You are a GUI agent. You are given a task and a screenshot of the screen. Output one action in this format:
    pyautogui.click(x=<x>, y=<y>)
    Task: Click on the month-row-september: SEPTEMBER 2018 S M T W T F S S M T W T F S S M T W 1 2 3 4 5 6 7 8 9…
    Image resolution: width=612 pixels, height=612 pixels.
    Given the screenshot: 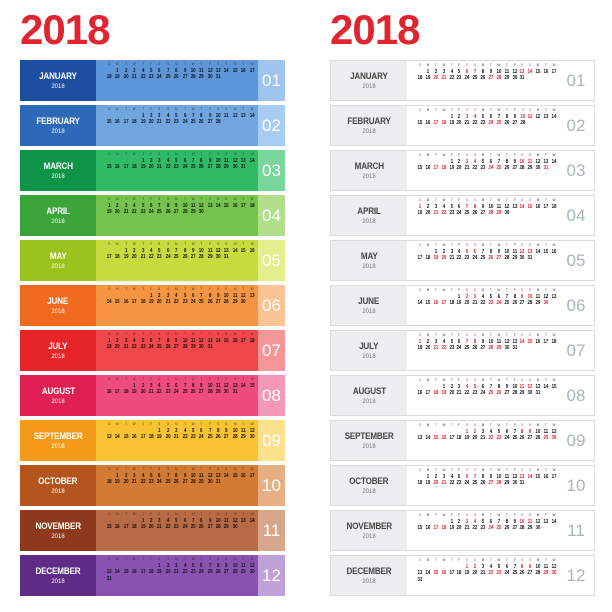 What is the action you would take?
    pyautogui.click(x=462, y=440)
    